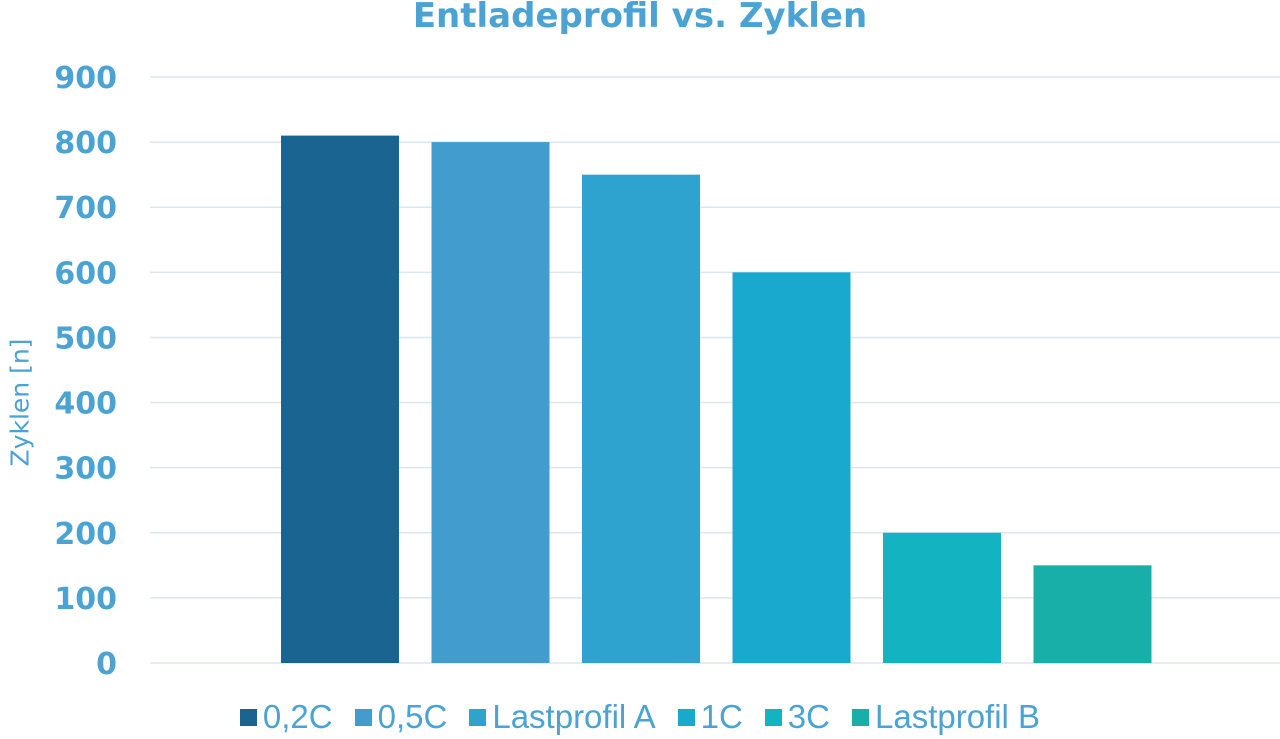 This screenshot has height=739, width=1280. Describe the element at coordinates (106, 664) in the screenshot. I see `y-tick-label: 0` at that location.